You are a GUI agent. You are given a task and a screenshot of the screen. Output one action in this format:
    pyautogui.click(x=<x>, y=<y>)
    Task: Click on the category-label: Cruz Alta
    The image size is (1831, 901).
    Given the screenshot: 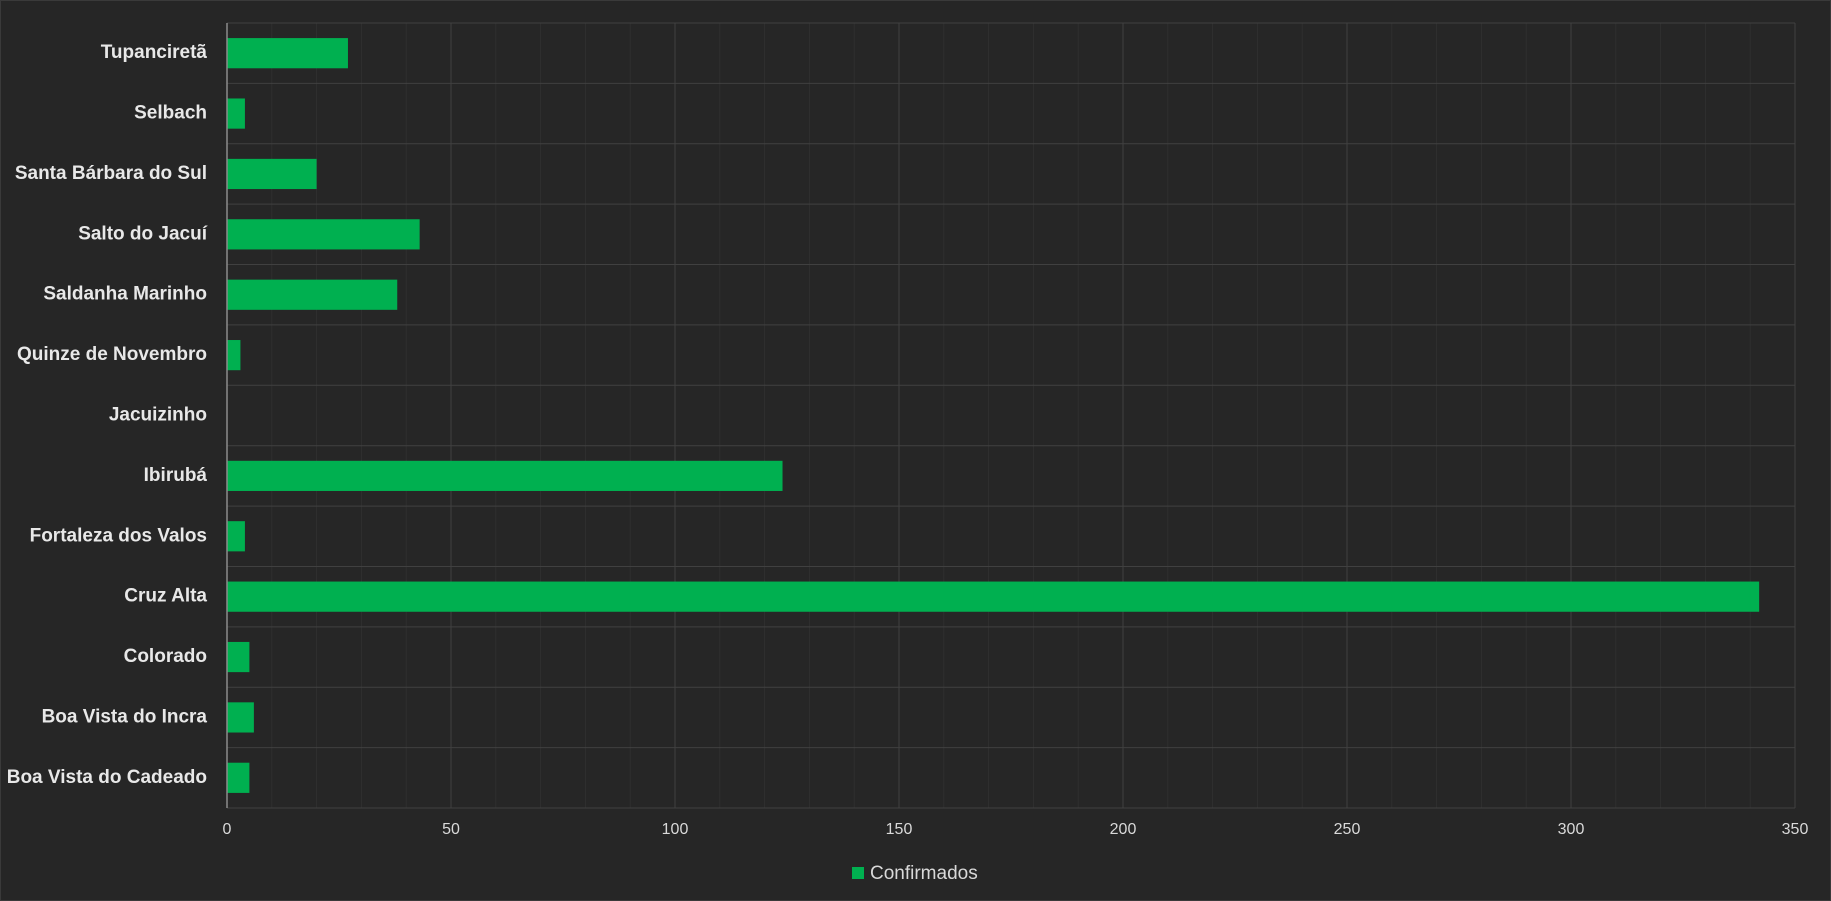 What is the action you would take?
    pyautogui.click(x=165, y=596)
    